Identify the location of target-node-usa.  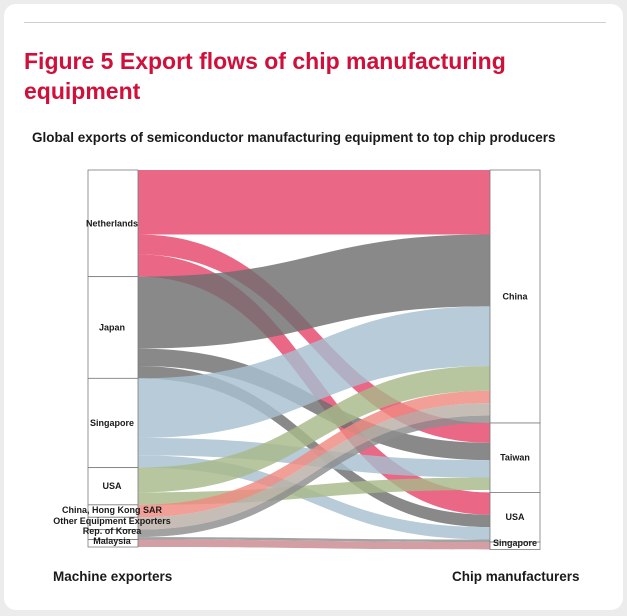
(515, 517).